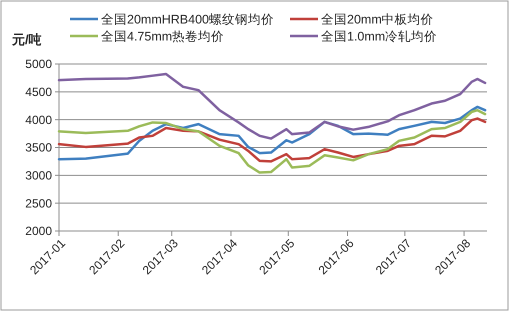  Describe the element at coordinates (38, 119) in the screenshot. I see `y-tick-label: 4000` at that location.